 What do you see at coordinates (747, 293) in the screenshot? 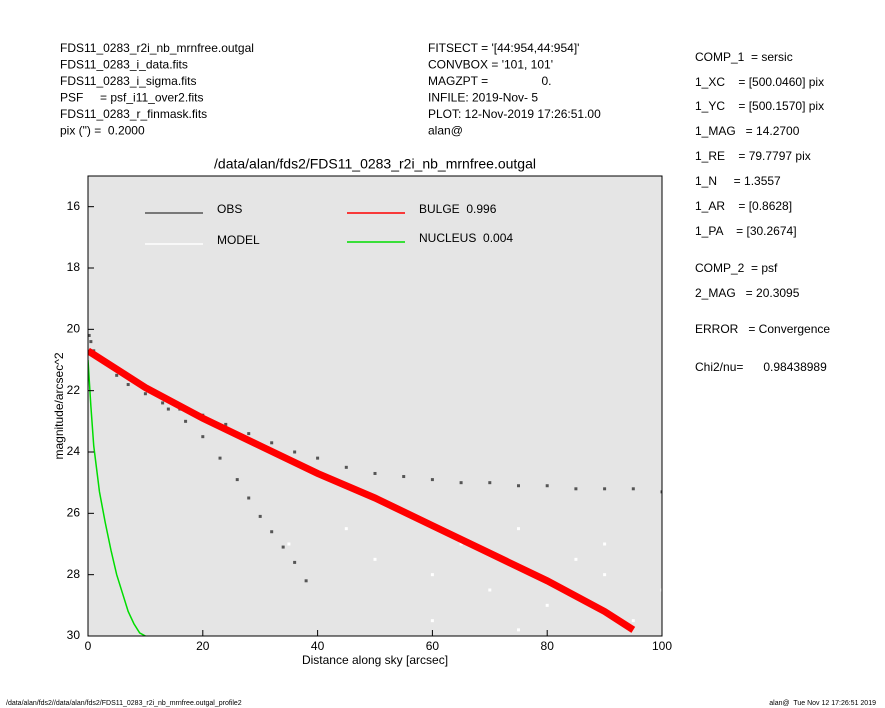
I see `header-right-line: 2_MAG = 20.3095` at bounding box center [747, 293].